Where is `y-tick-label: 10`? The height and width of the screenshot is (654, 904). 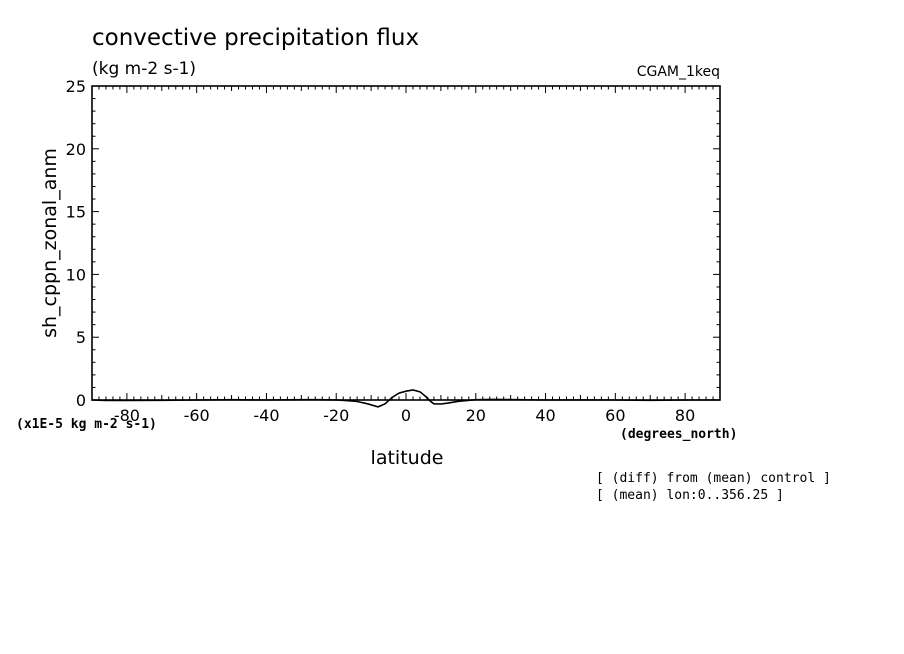 y-tick-label: 10 is located at coordinates (76, 274).